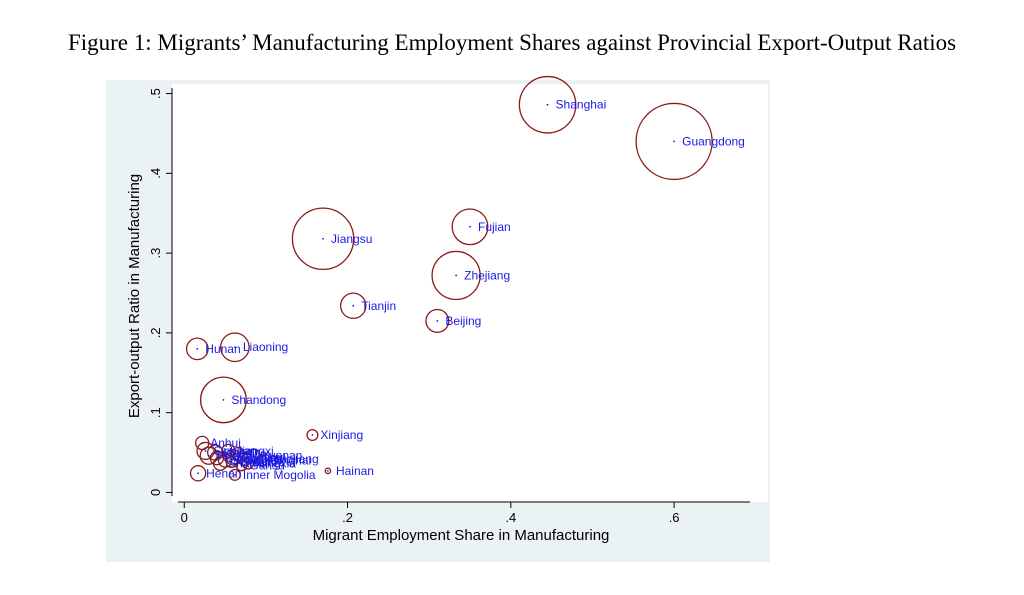 The image size is (1024, 595). What do you see at coordinates (510, 517) in the screenshot?
I see `x-tick-label: .4` at bounding box center [510, 517].